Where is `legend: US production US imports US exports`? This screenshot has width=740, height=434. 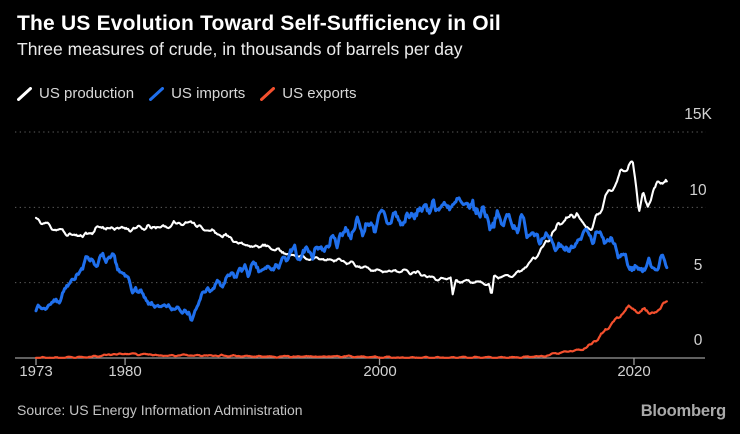
legend: US production US imports US exports is located at coordinates (186, 93).